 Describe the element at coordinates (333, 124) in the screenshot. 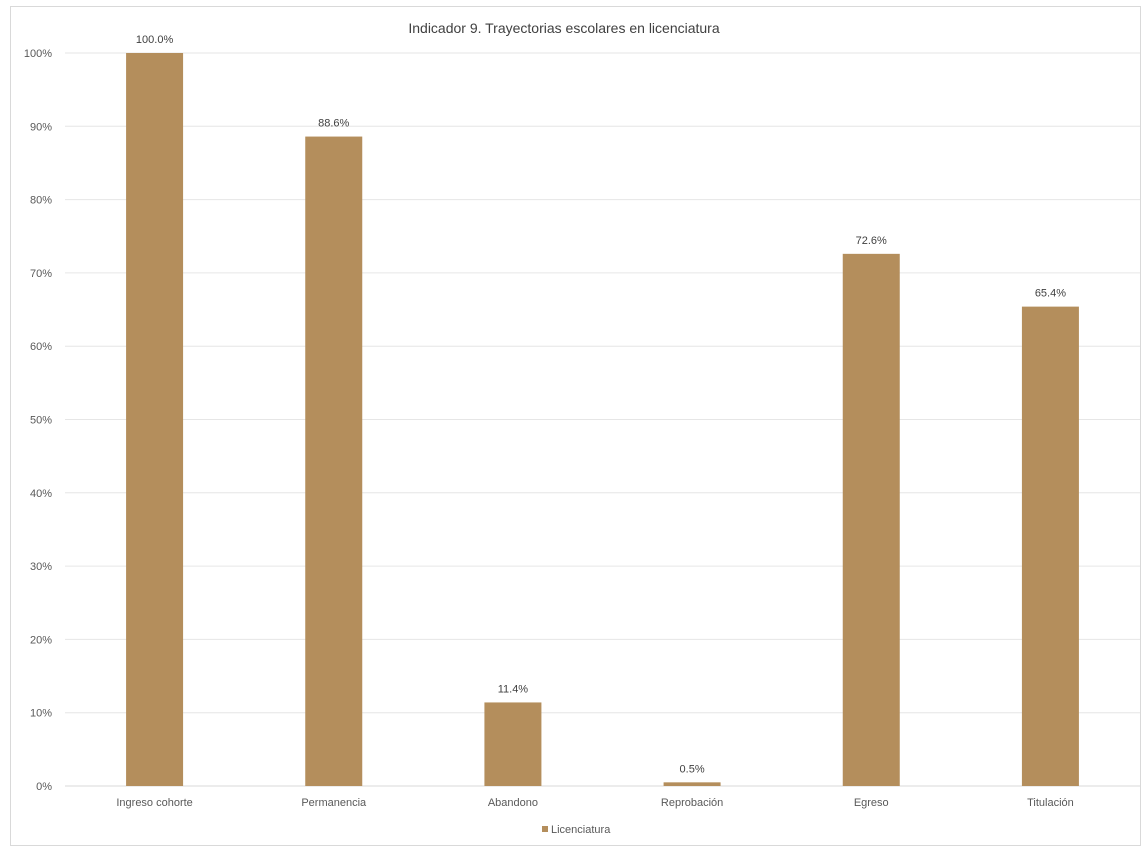

I see `data-label: 88.6%` at that location.